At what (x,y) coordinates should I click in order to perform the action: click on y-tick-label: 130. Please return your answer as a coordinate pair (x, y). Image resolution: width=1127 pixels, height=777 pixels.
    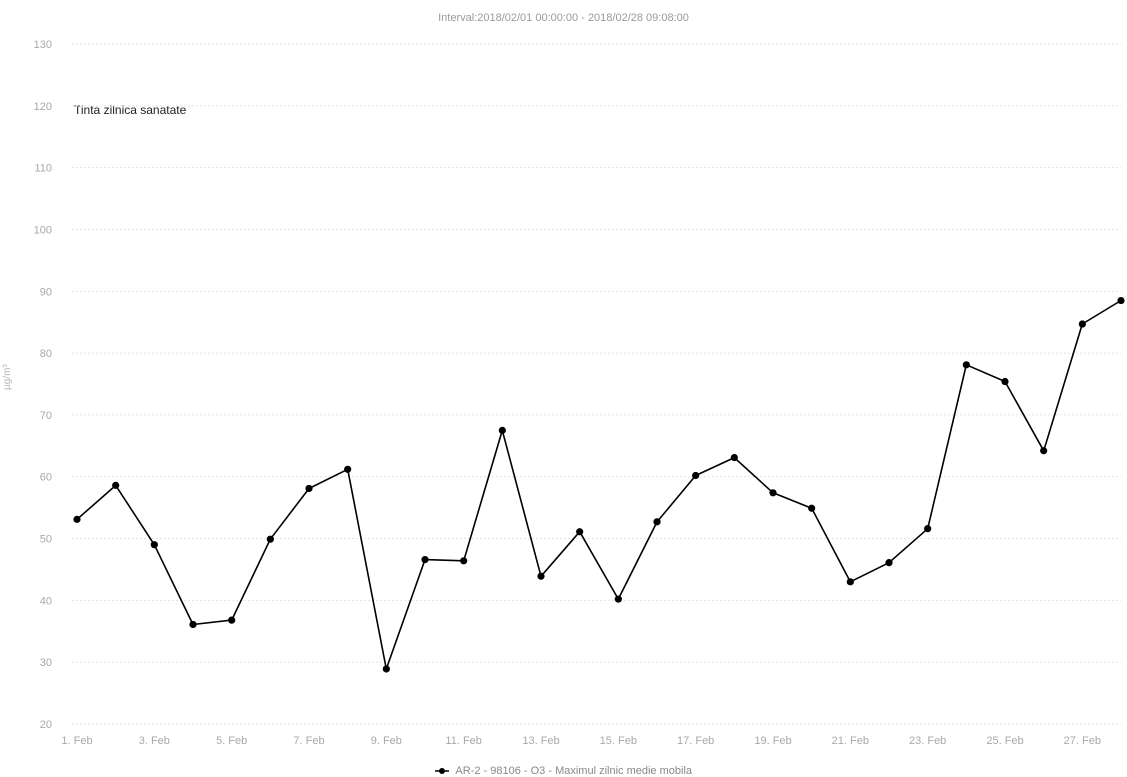
    Looking at the image, I should click on (43, 45).